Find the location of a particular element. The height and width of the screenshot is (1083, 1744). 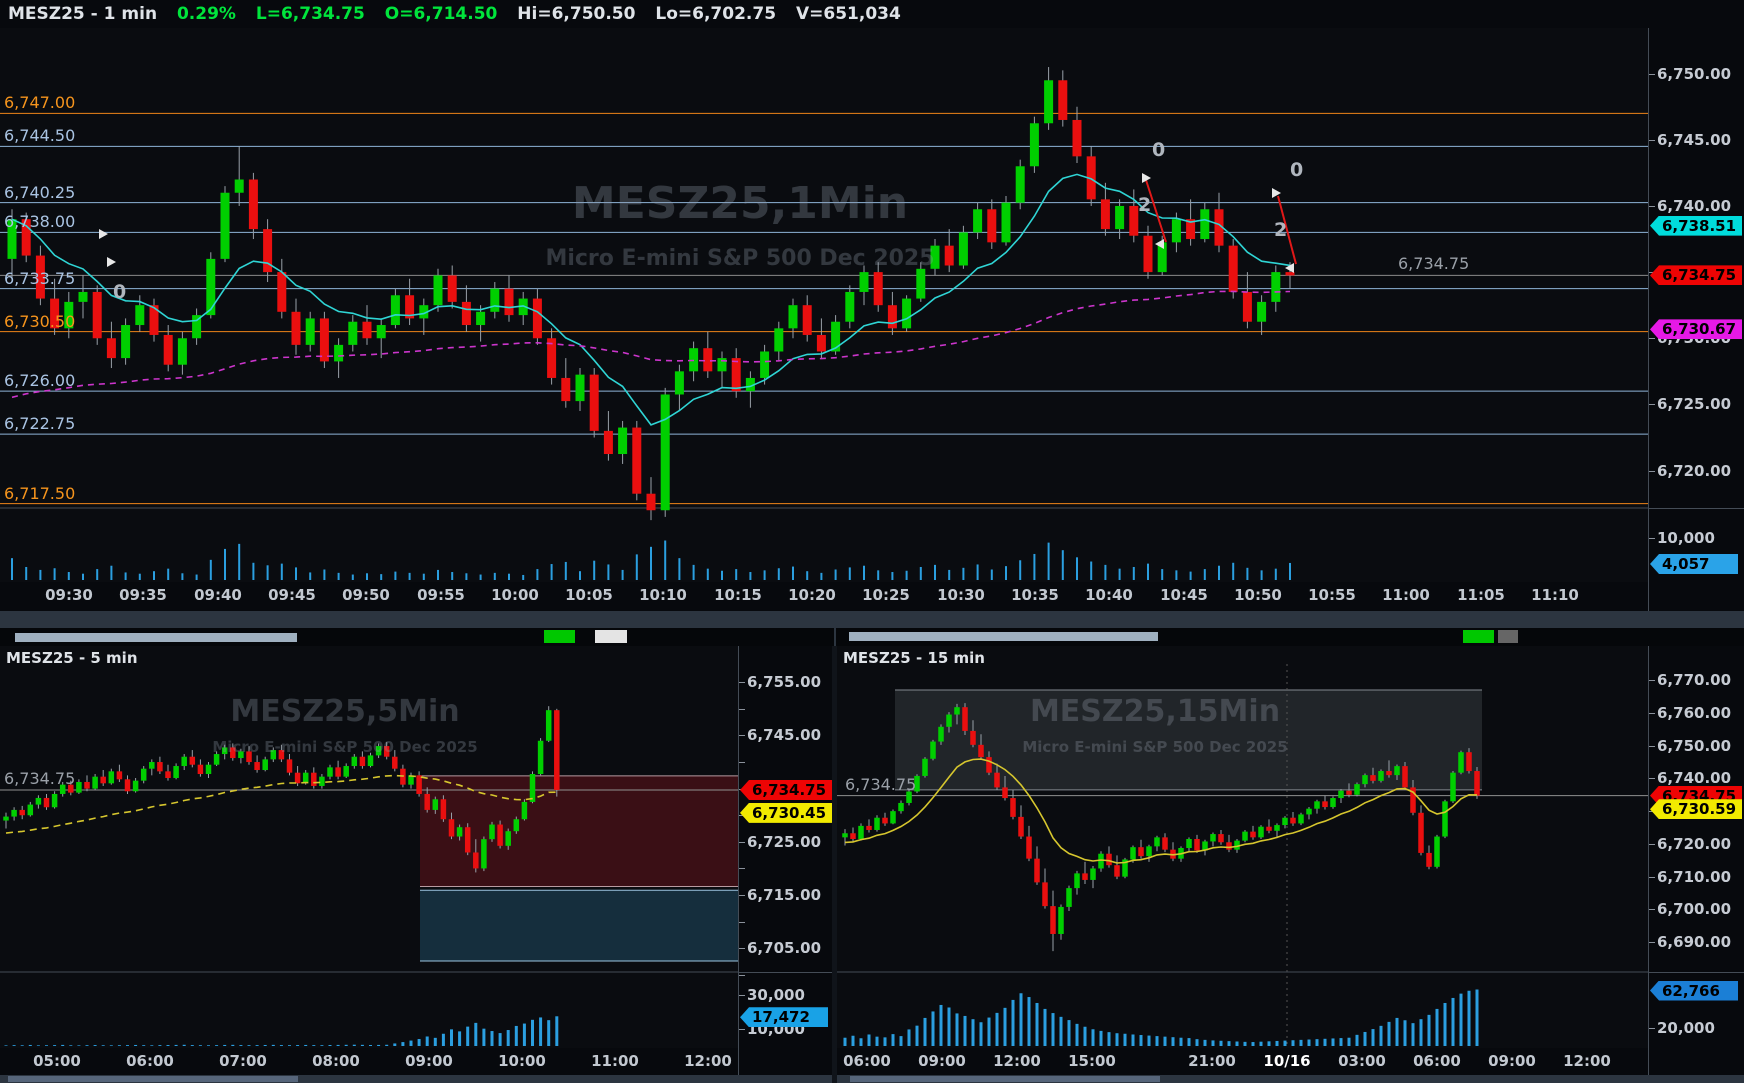

time-label: 10:55 is located at coordinates (1332, 595).